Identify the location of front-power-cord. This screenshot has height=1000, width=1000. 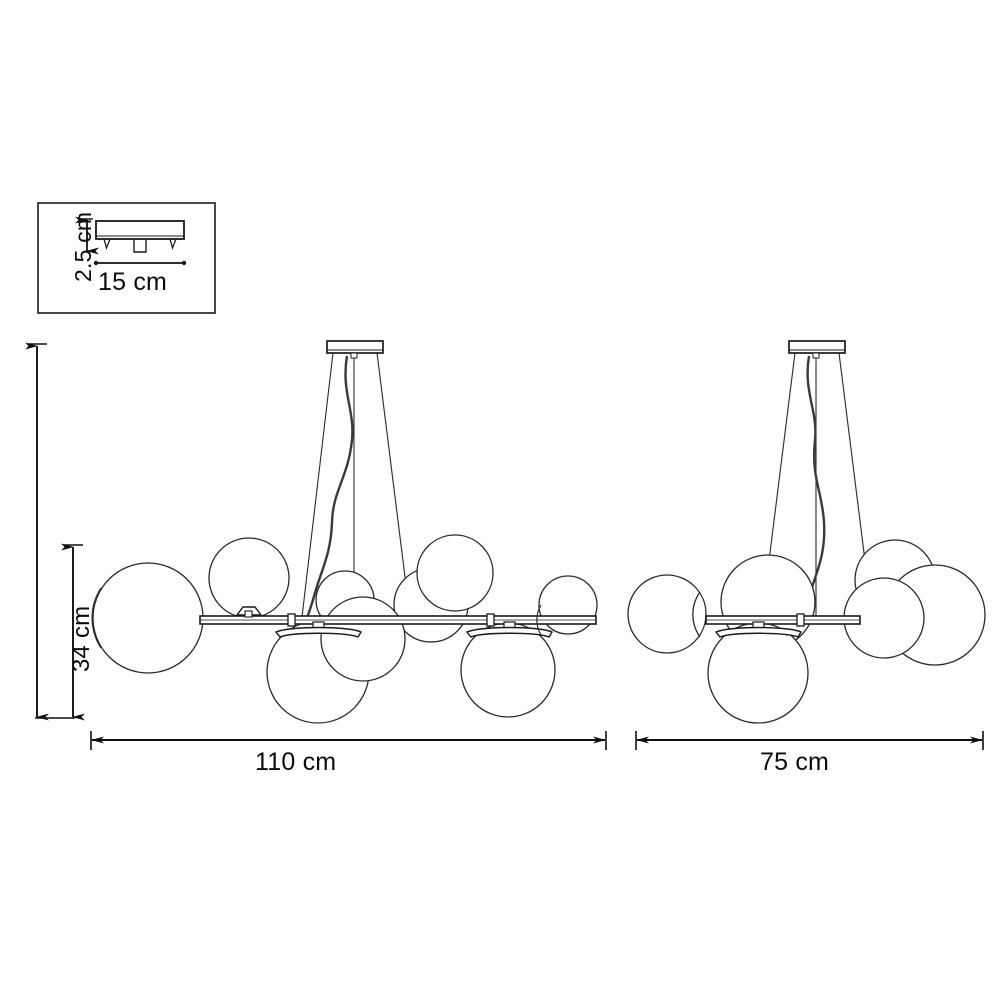
(329, 489).